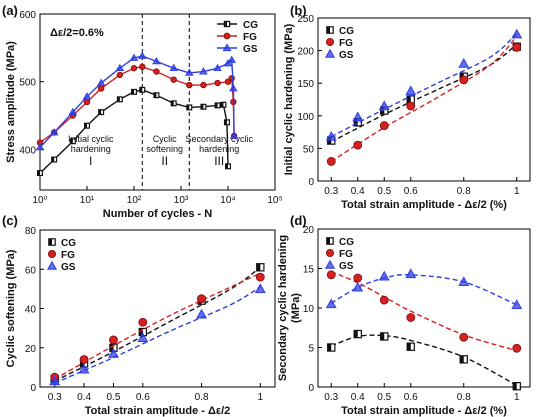 This screenshot has width=550, height=417. Describe the element at coordinates (10, 10) in the screenshot. I see `panel-label: (a)` at that location.